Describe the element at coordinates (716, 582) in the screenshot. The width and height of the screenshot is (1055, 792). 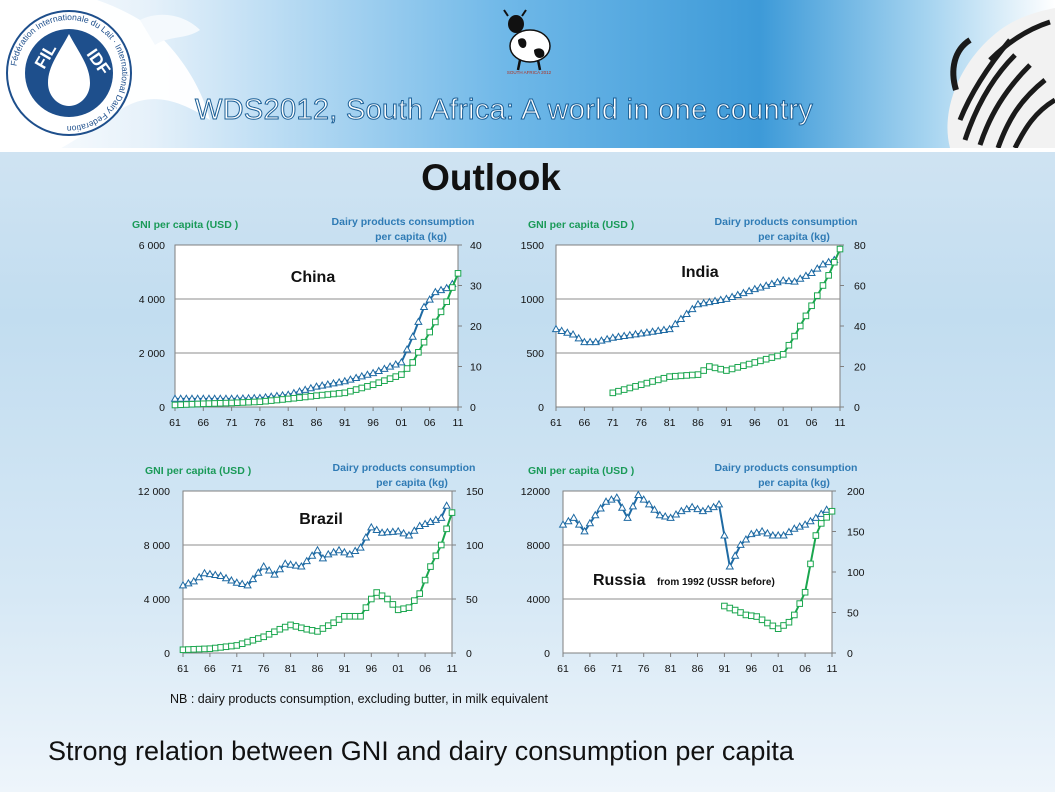
I see `chart-title-note: from 1992 (USSR before)` at that location.